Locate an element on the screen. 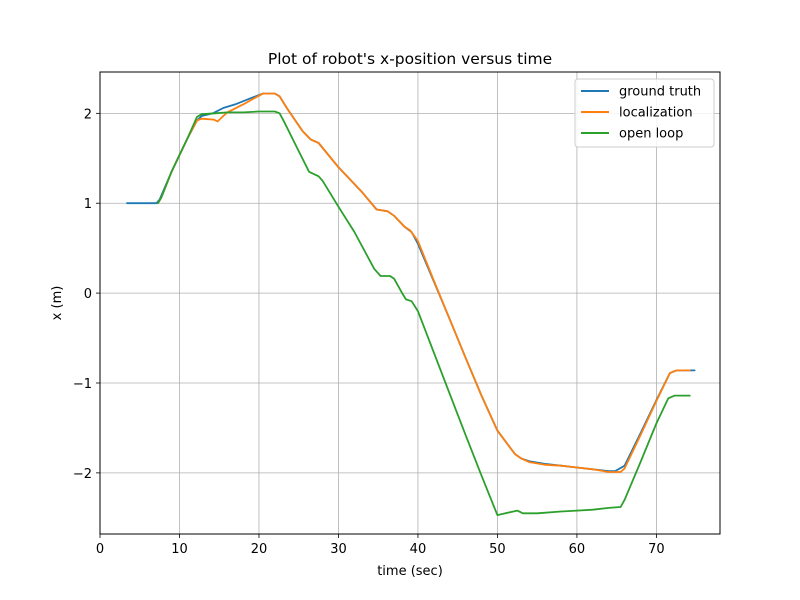 The image size is (800, 600). x-tick-label: 30 is located at coordinates (338, 549).